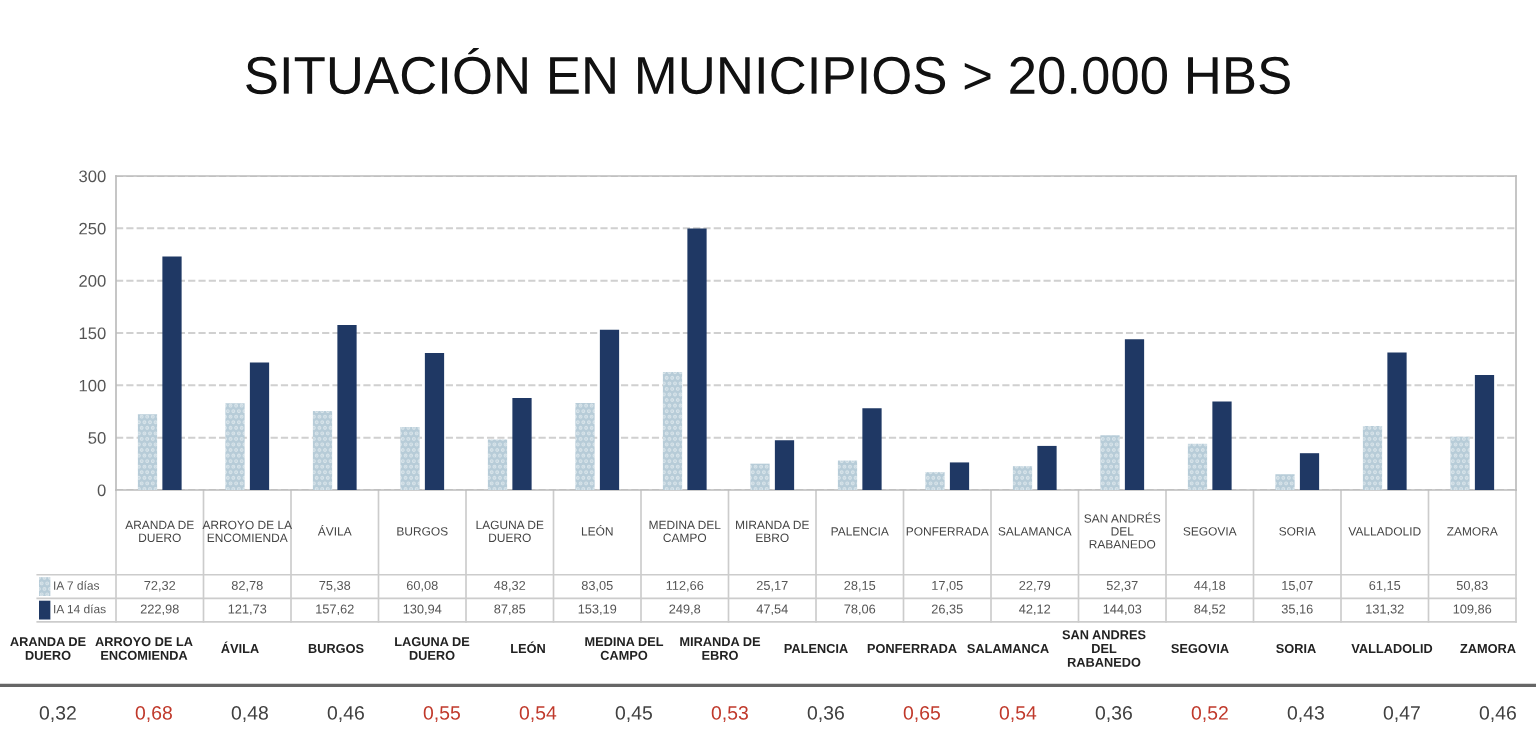 This screenshot has width=1536, height=736. I want to click on text: 0,43, so click(1305, 714).